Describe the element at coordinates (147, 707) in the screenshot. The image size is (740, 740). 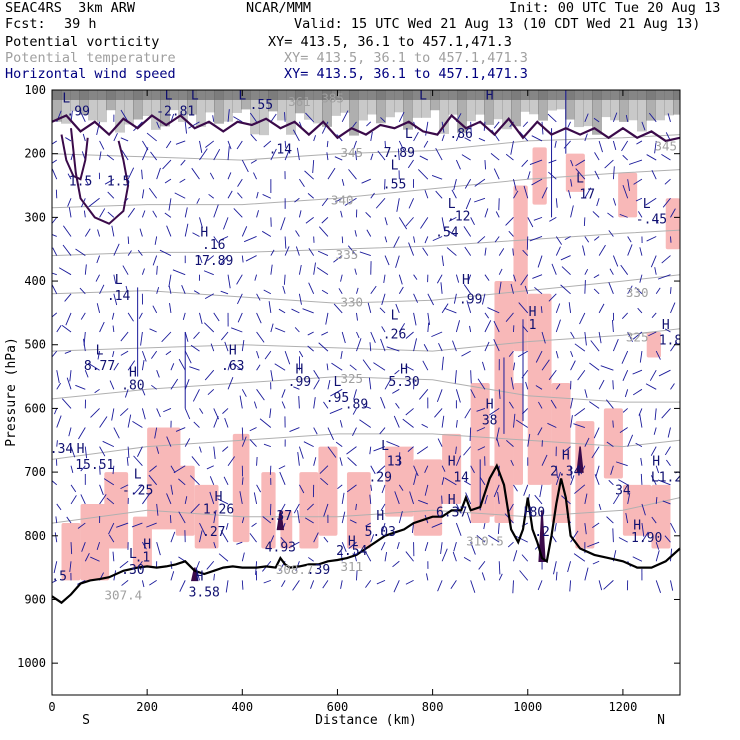
I see `x-tick-label: 200` at that location.